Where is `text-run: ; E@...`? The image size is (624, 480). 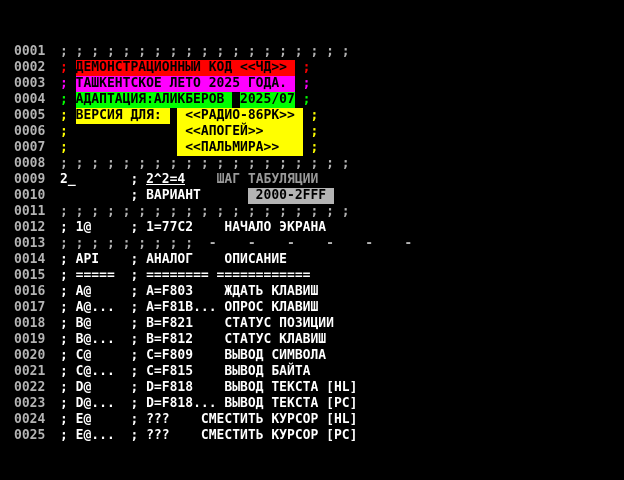
text-run: ; E@... is located at coordinates (87, 436).